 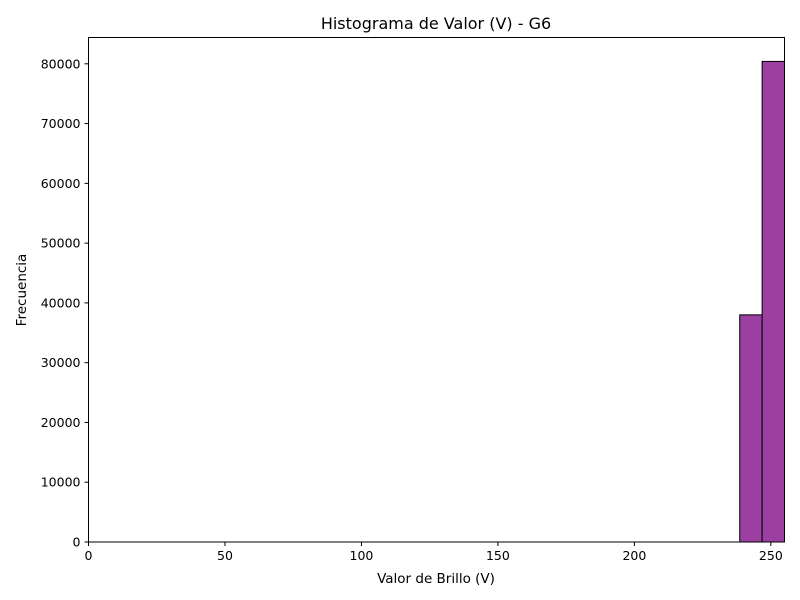 I want to click on x-tick-label: 200, so click(x=634, y=555).